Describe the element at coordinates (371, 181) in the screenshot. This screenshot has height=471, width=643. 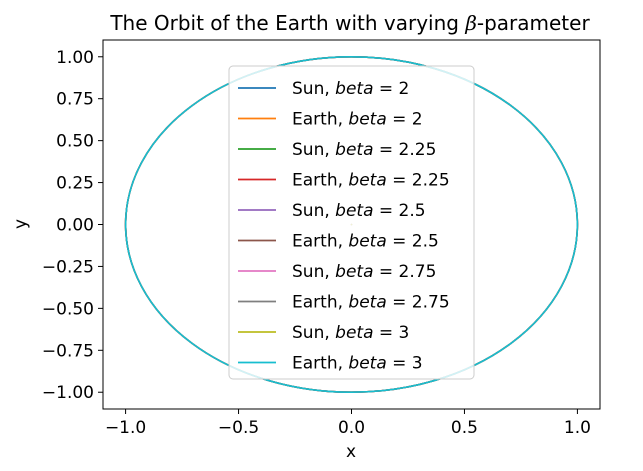
I see `legend-label-3: Earth, beta = 2.25` at that location.